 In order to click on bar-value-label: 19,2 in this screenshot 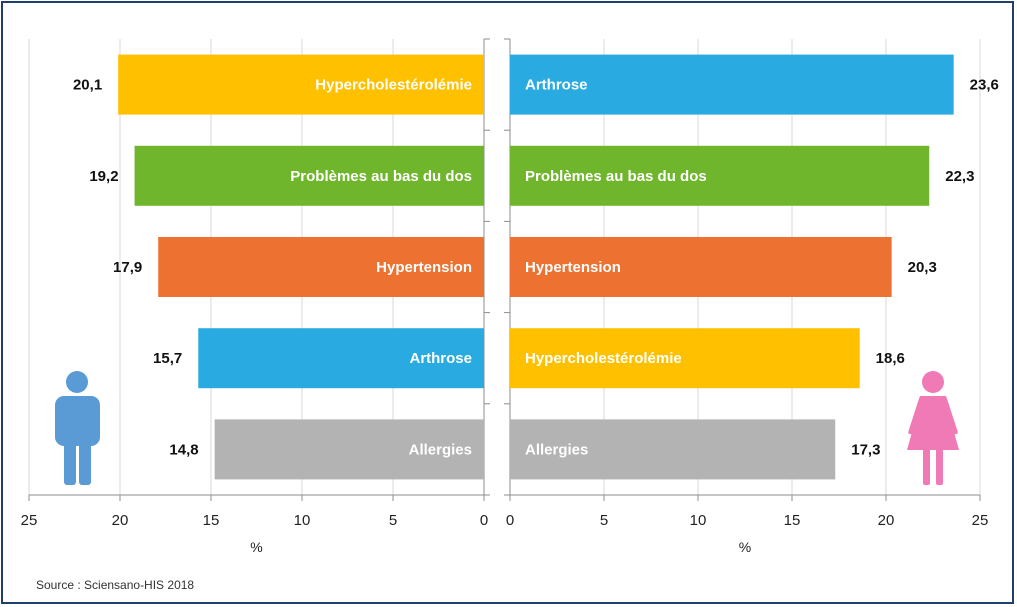, I will do `click(103, 176)`.